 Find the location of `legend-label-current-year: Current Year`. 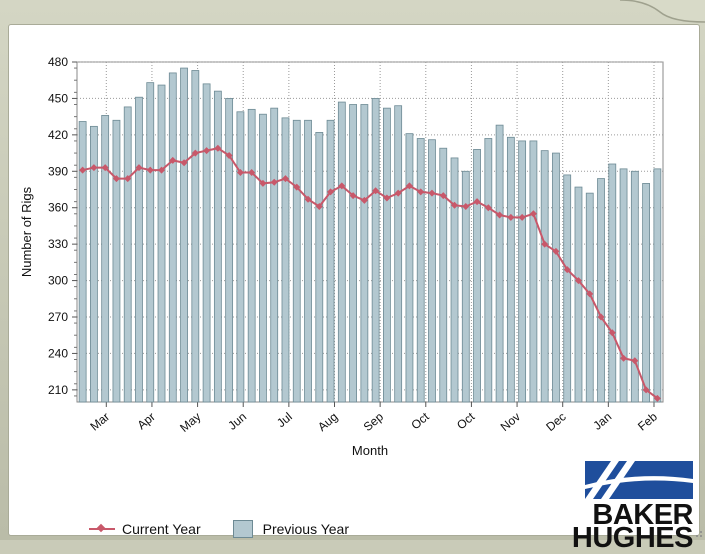

legend-label-current-year: Current Year is located at coordinates (161, 529).